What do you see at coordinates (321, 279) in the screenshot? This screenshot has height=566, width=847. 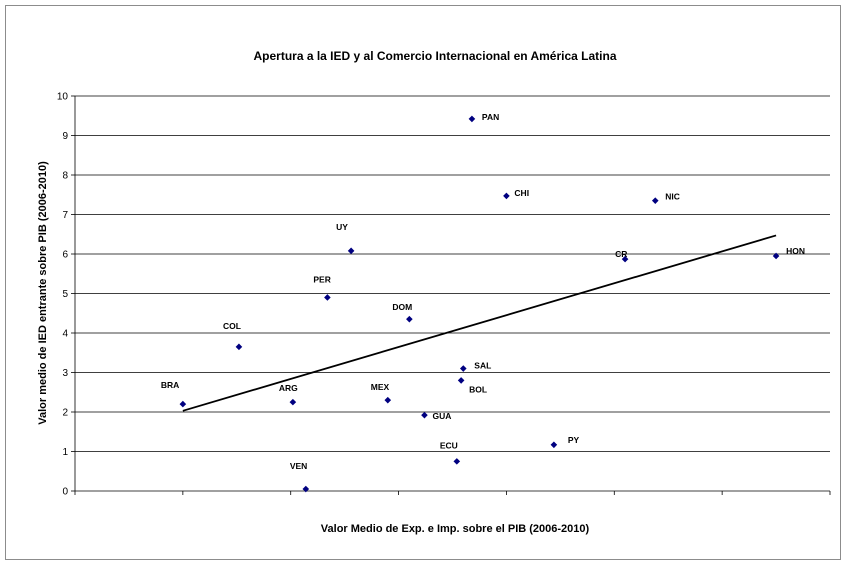 I see `point-label-per: PER` at bounding box center [321, 279].